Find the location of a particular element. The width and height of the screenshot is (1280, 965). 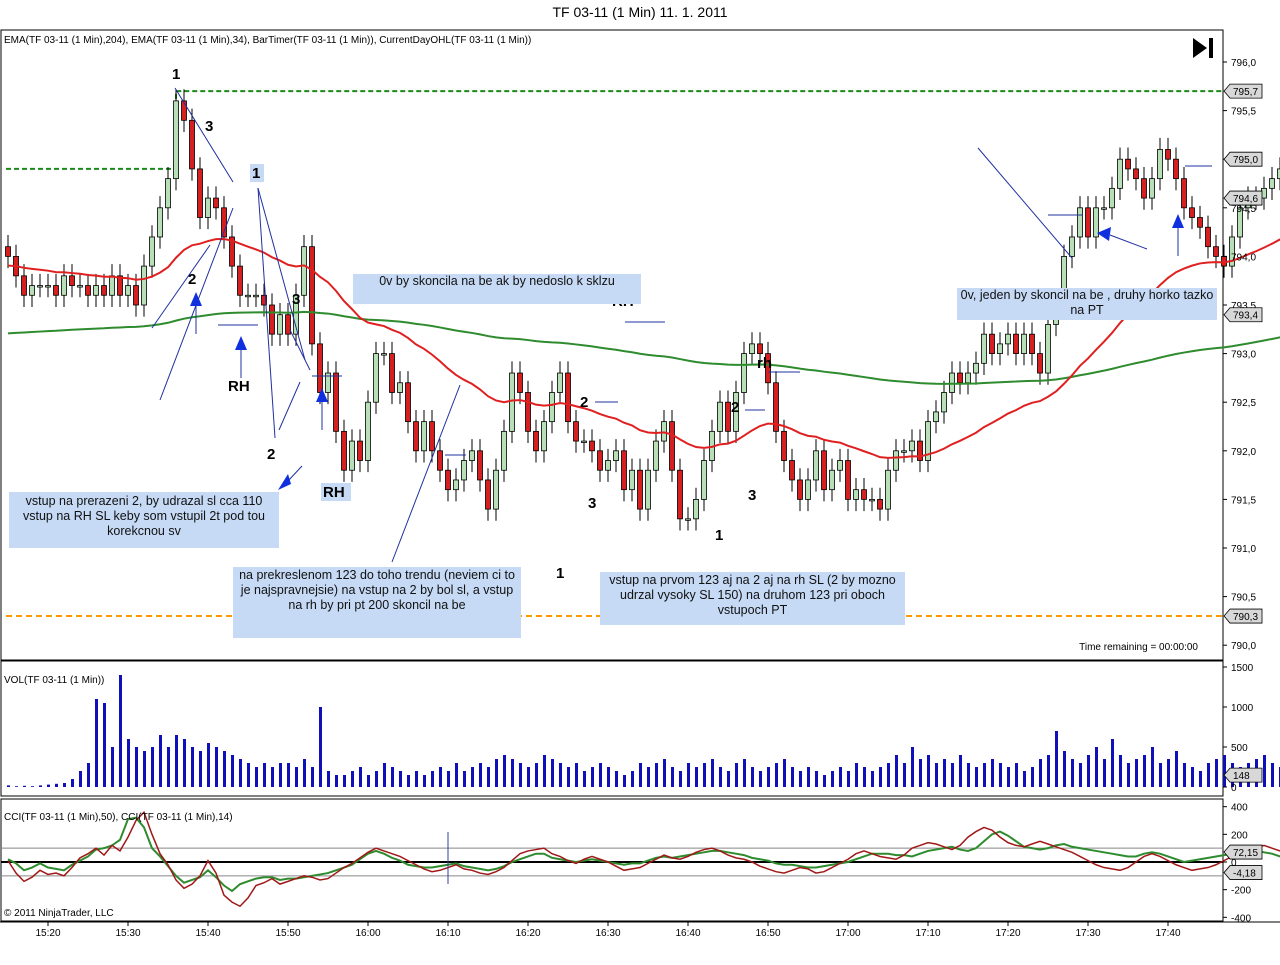

badge-ema34: 794,6 is located at coordinates (1245, 199).